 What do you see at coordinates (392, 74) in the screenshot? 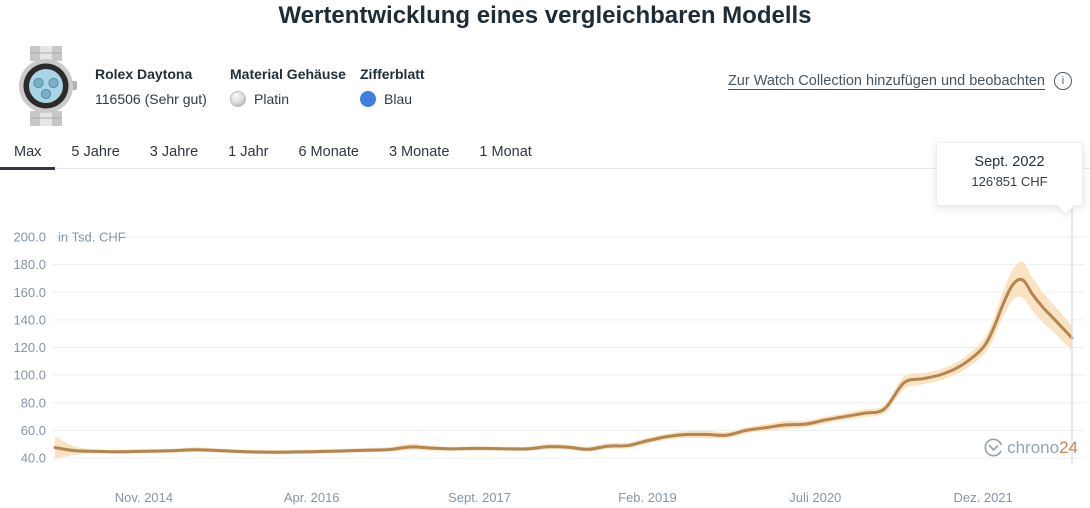
I see `dial-label: Zifferblatt` at bounding box center [392, 74].